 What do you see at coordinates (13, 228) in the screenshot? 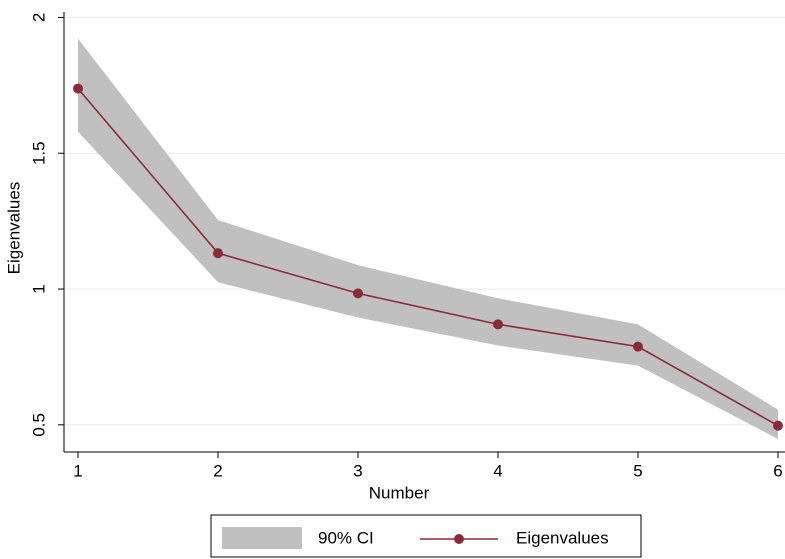
I see `y-axis-label: Eigenvalues` at bounding box center [13, 228].